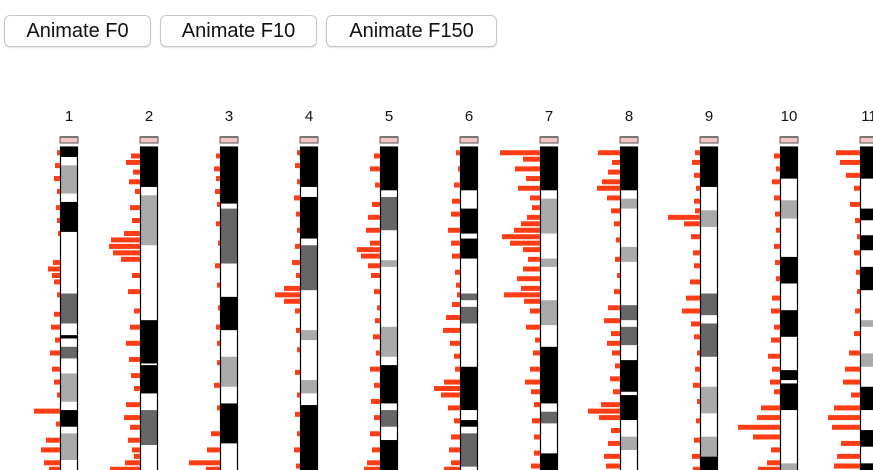 This screenshot has width=873, height=470. What do you see at coordinates (411, 31) in the screenshot?
I see `animate-f150-button: Animate F150` at bounding box center [411, 31].